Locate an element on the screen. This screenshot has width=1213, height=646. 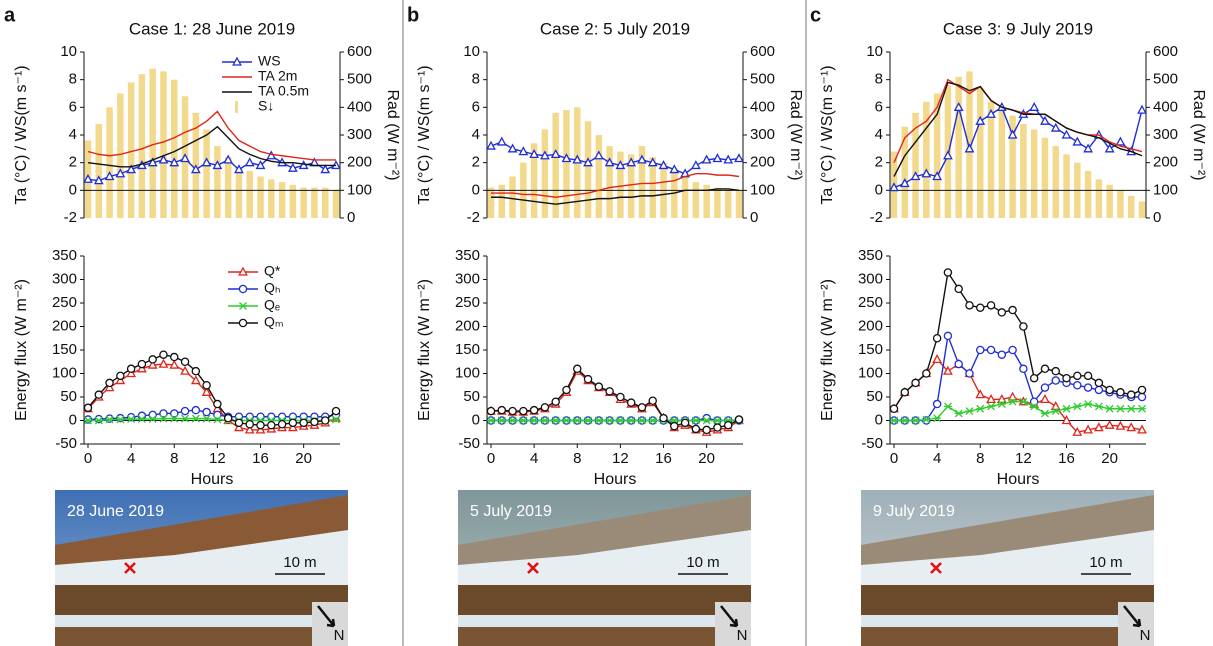
y-tick-label: 6 is located at coordinates (73, 106).